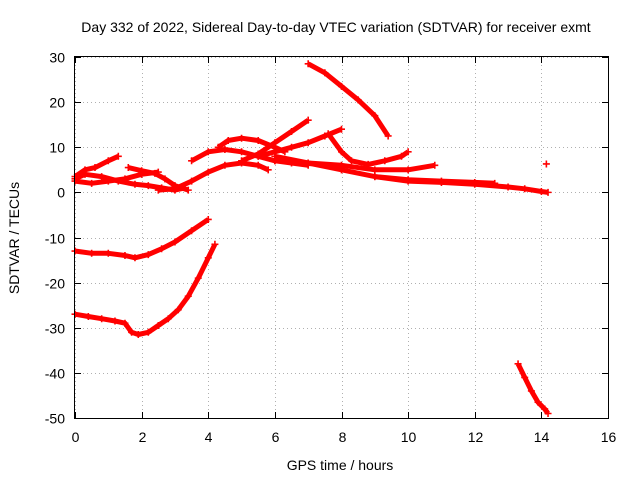  Describe the element at coordinates (143, 437) in the screenshot. I see `x-tick-label: 2` at that location.